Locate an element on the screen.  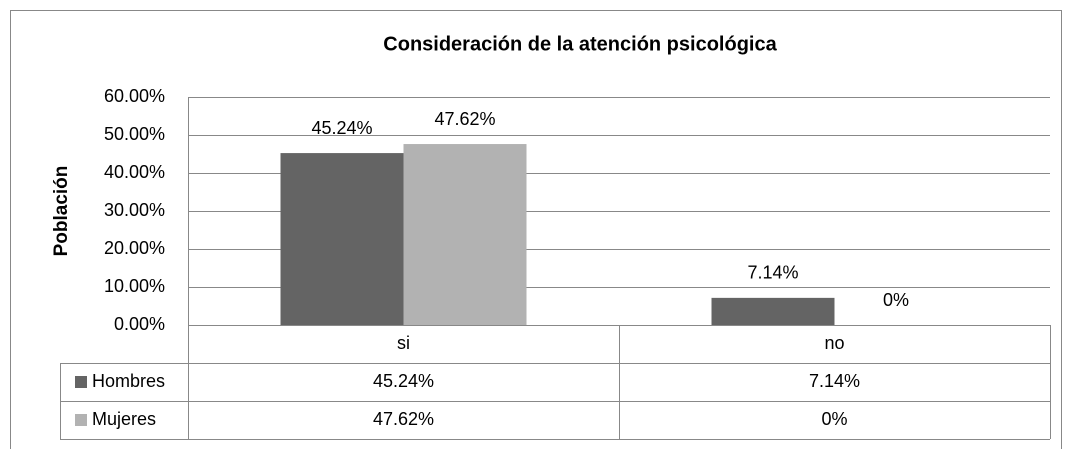
legend-label: Mujeres is located at coordinates (124, 419).